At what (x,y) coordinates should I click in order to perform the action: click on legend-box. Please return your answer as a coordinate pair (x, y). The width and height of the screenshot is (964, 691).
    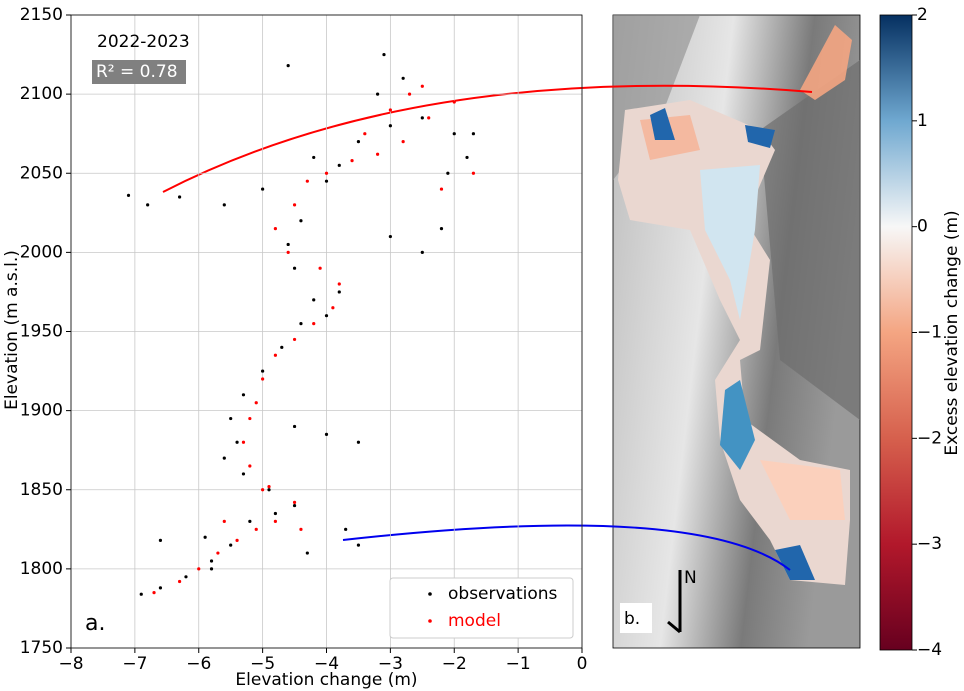
    Looking at the image, I should click on (481, 608).